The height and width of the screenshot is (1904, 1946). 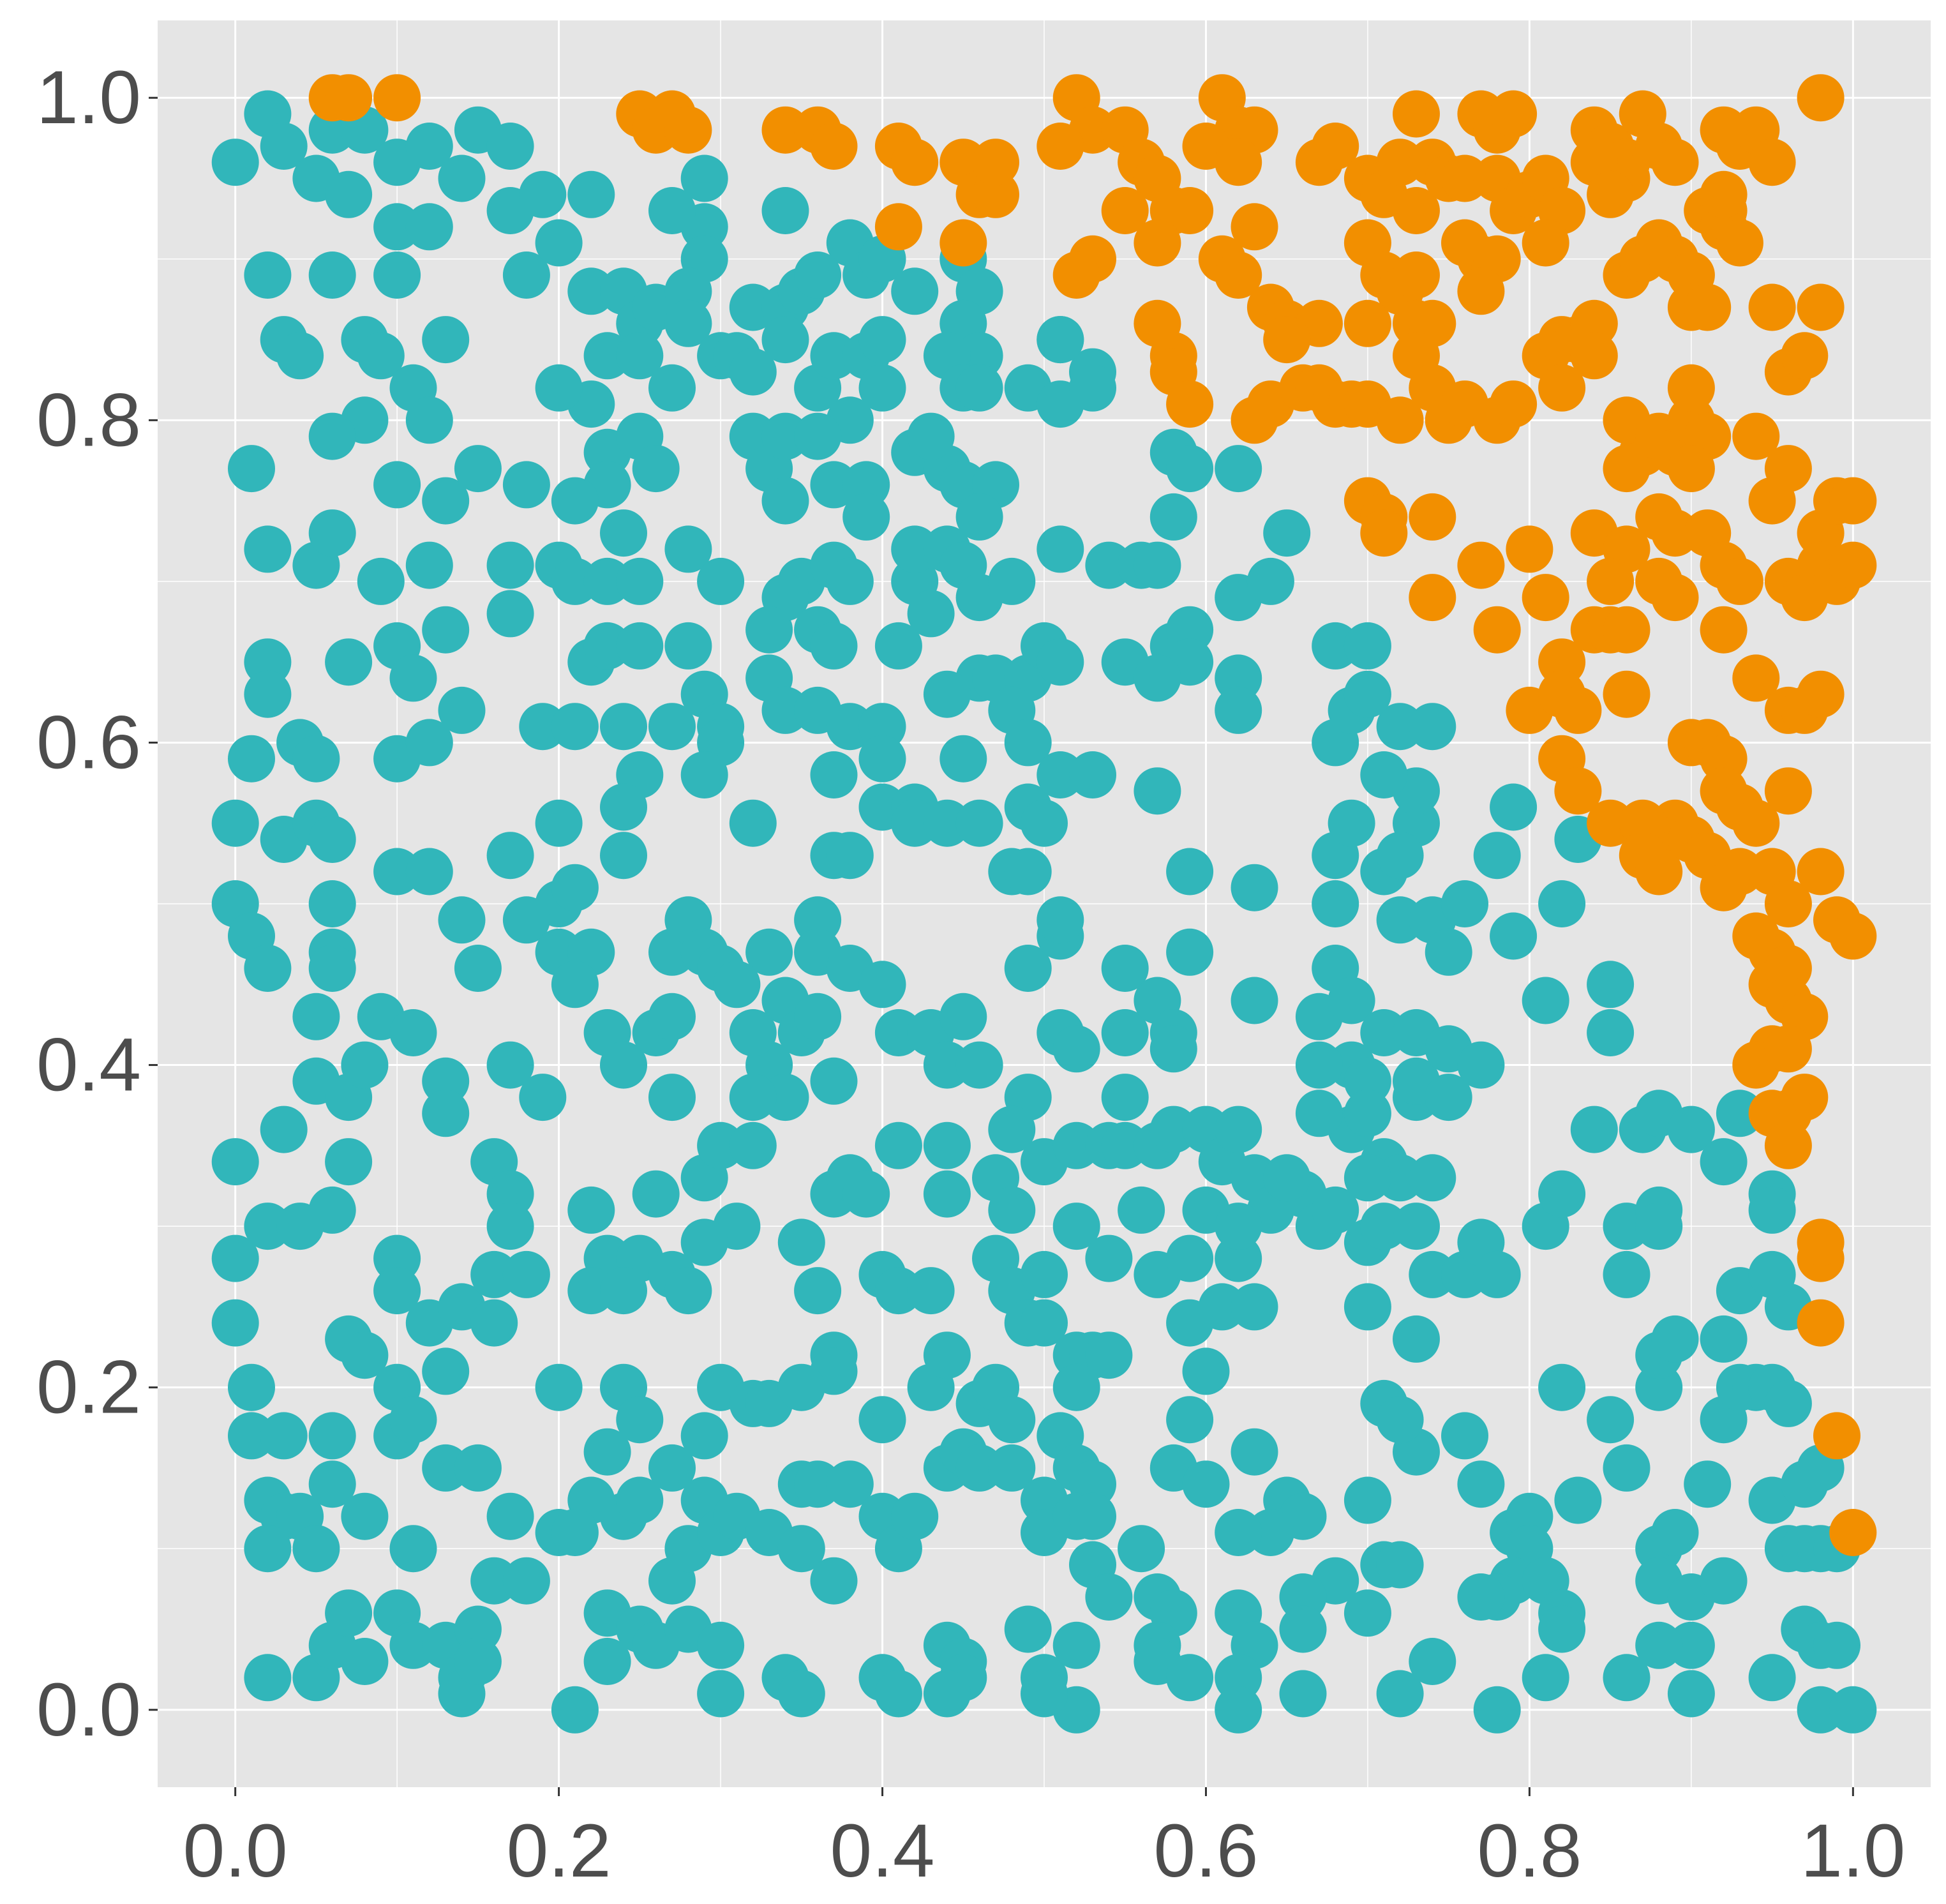 What do you see at coordinates (88, 1388) in the screenshot?
I see `y-tick-label: 0.2` at bounding box center [88, 1388].